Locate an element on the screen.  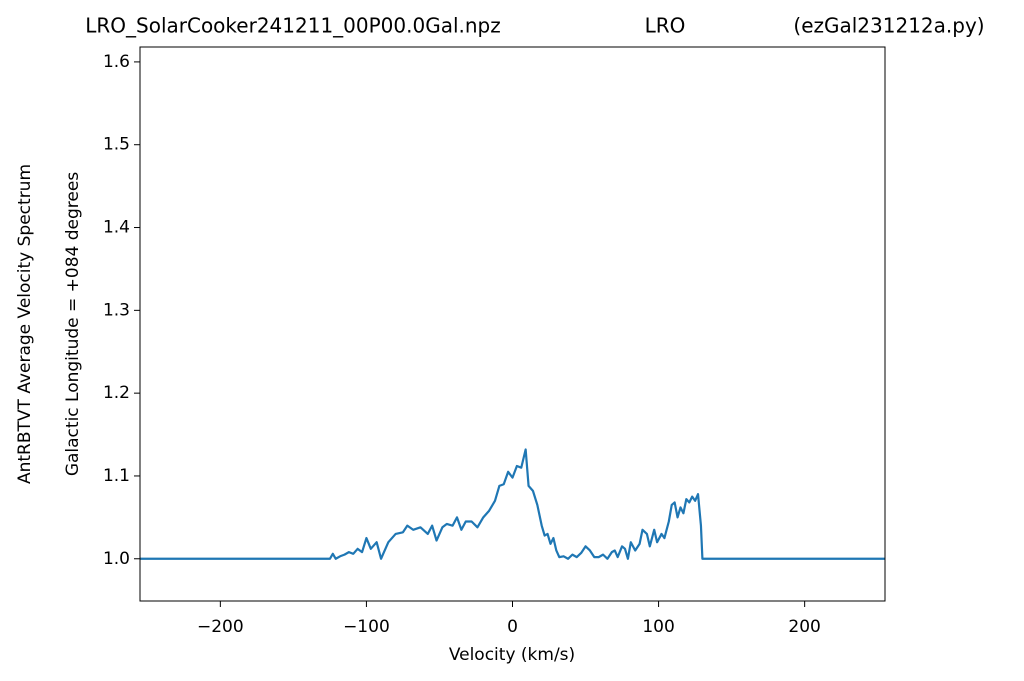
y-tick-label: 1.6 is located at coordinates (116, 62).